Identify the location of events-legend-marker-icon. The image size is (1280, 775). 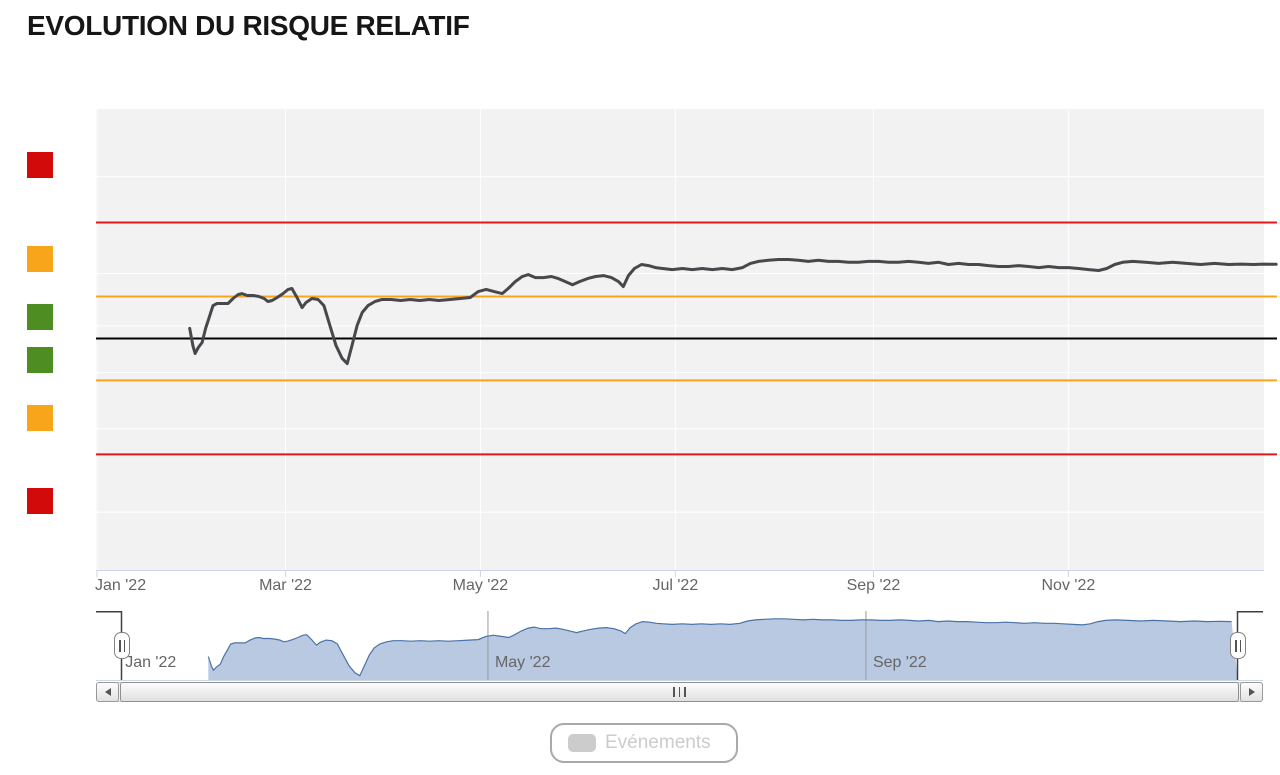
(582, 743).